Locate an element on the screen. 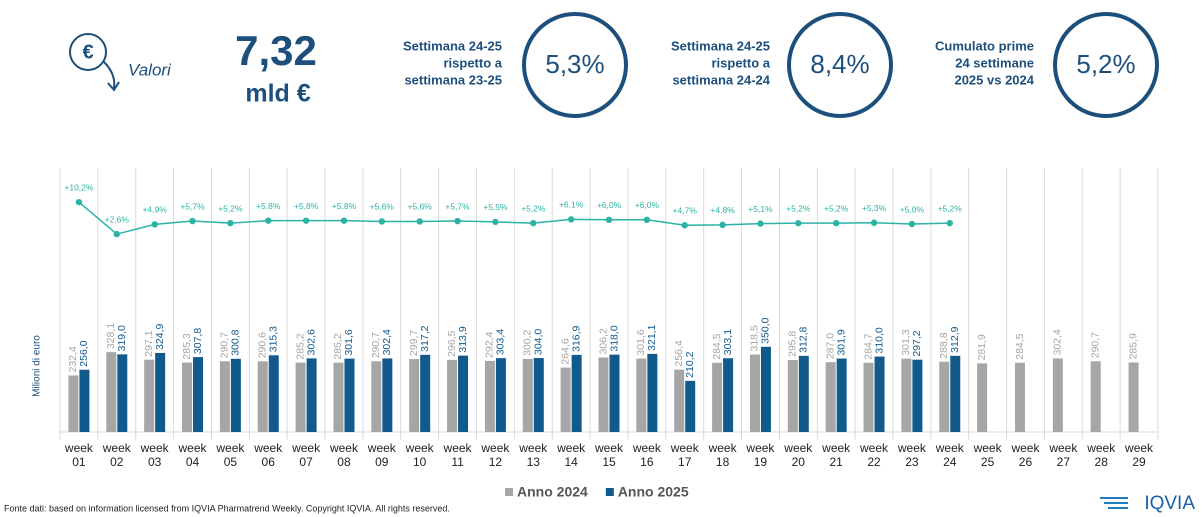  bar-label: 324,9 is located at coordinates (160, 337).